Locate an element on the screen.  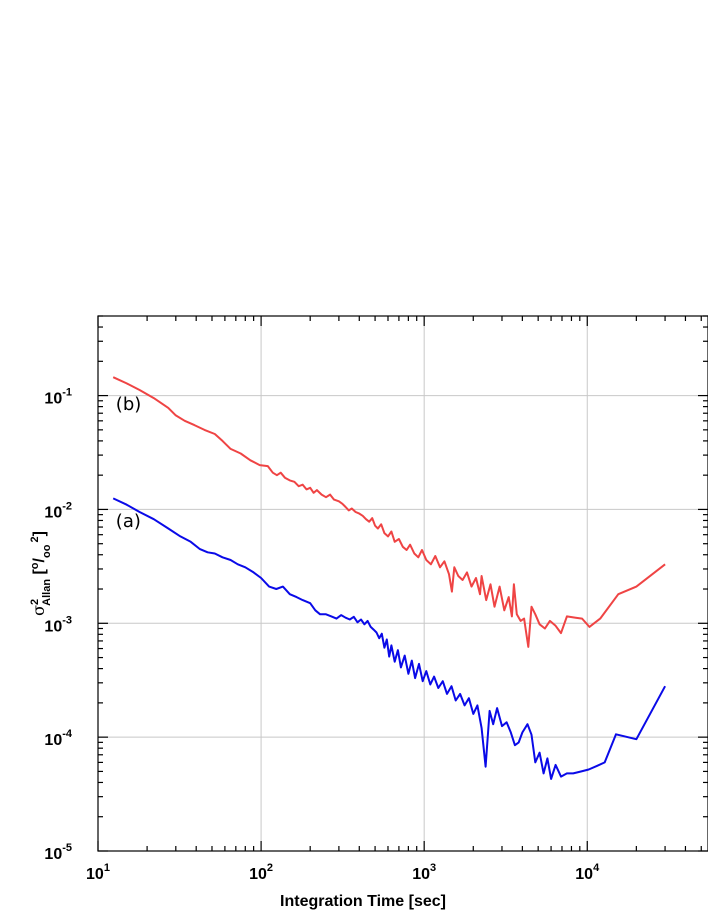
y-axis-sigma-sub: Allan is located at coordinates (47, 592).